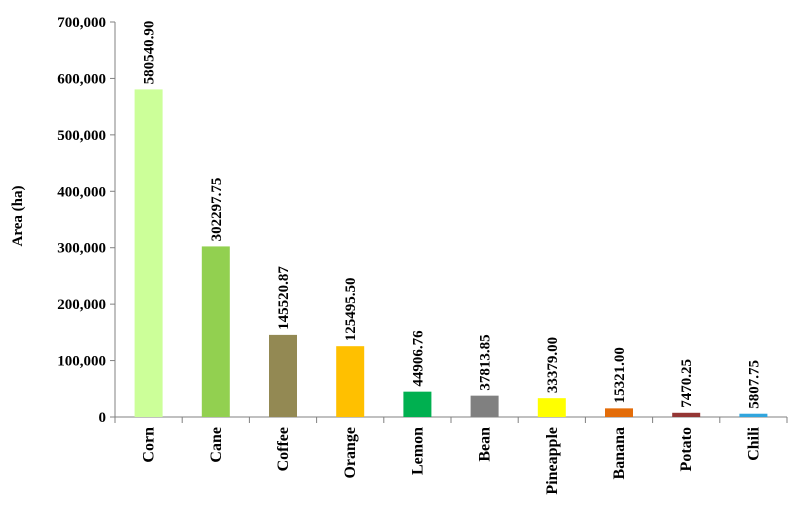 This screenshot has height=512, width=799. What do you see at coordinates (417, 404) in the screenshot?
I see `bar-lemon` at bounding box center [417, 404].